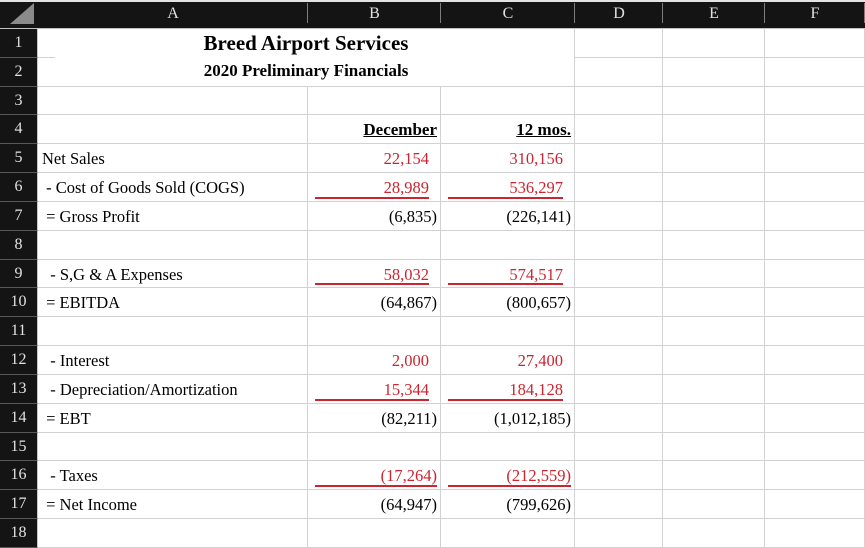  What do you see at coordinates (714, 159) in the screenshot?
I see `cell-E5` at bounding box center [714, 159].